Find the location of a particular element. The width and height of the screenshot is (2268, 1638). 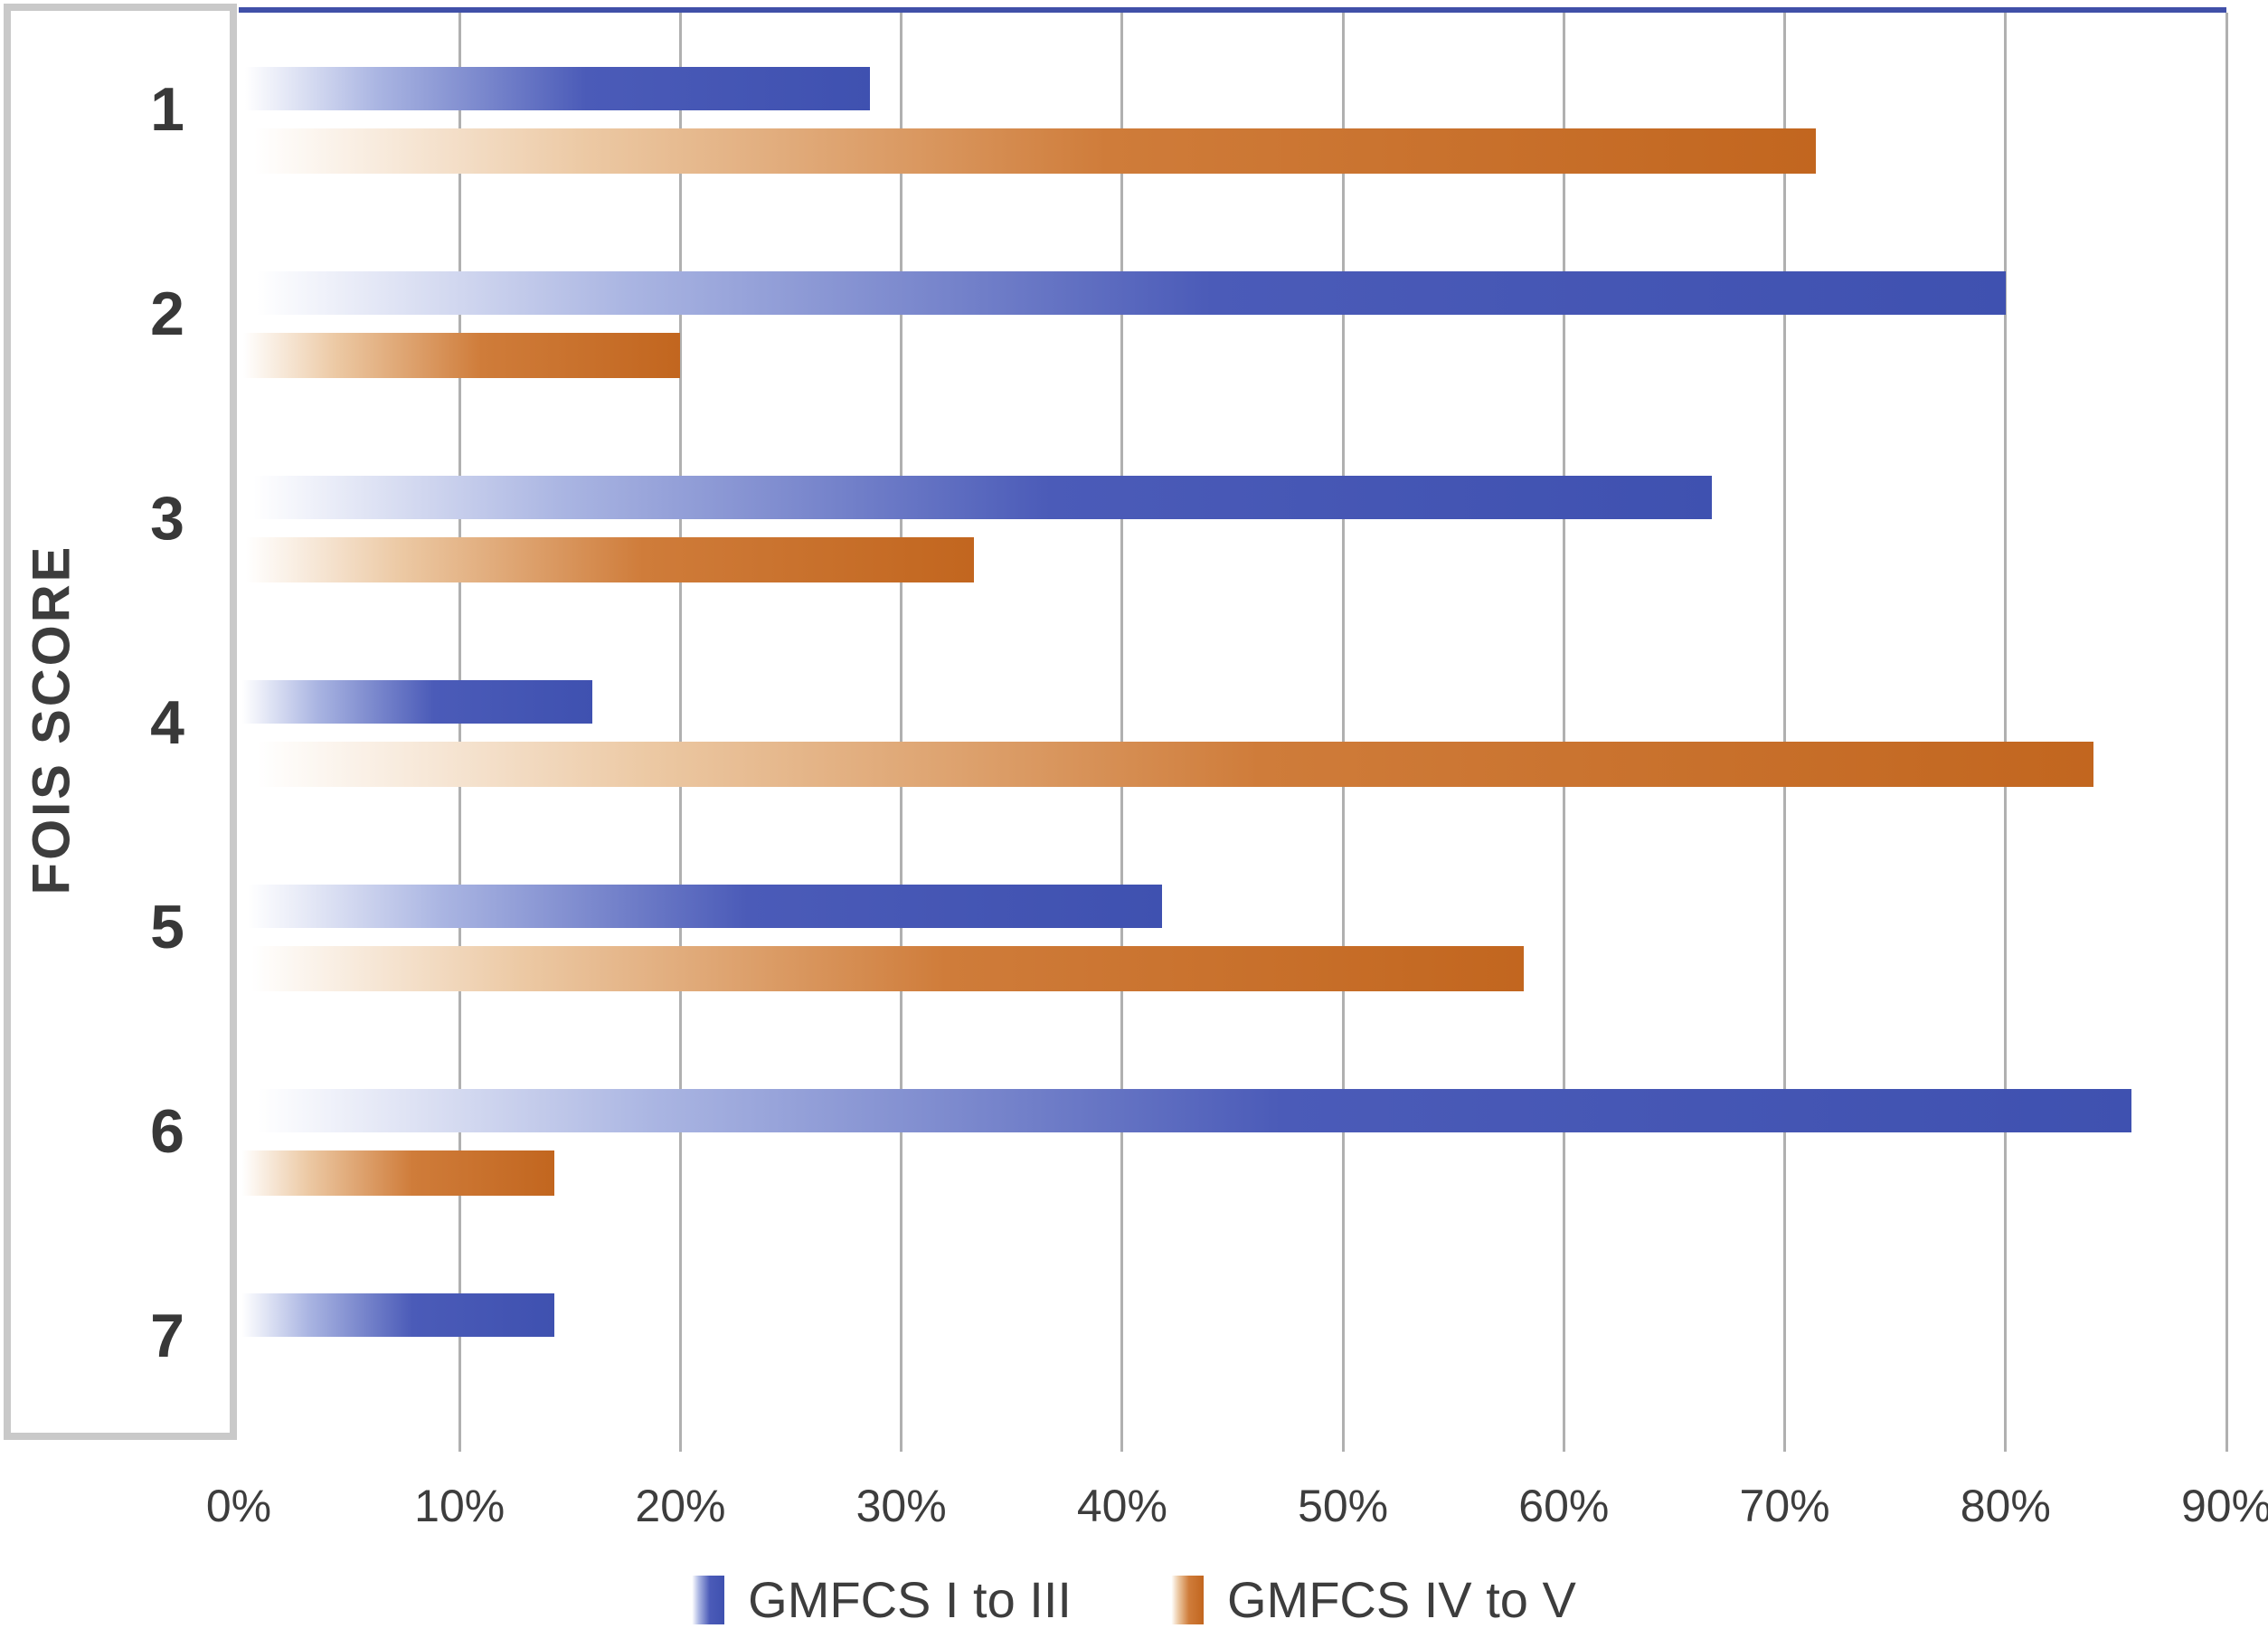

x-tick-20%: 20% is located at coordinates (680, 1506).